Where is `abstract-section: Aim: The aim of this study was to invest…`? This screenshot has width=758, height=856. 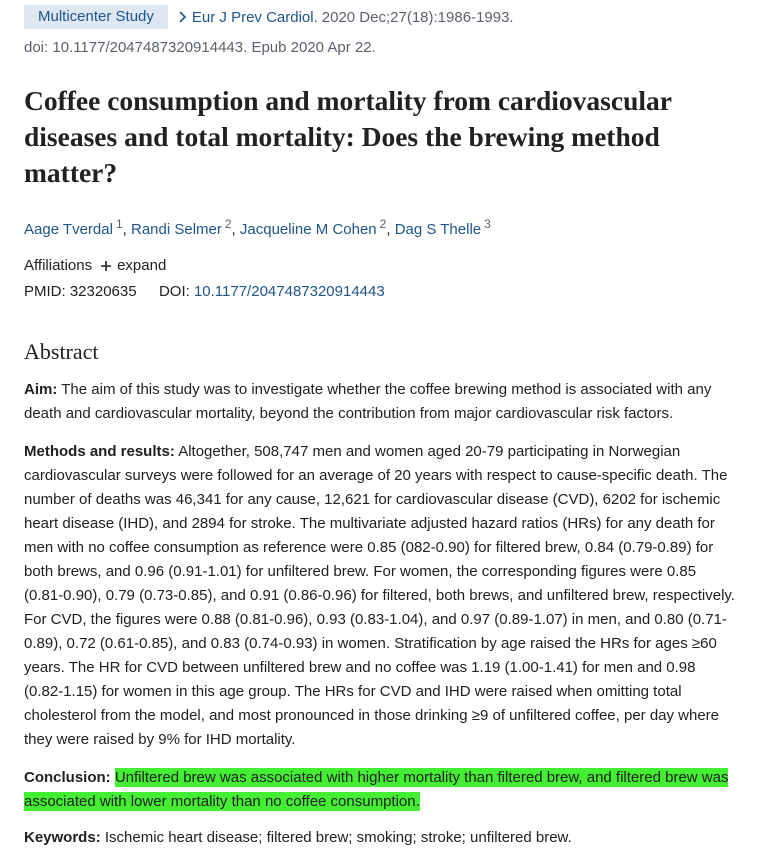 abstract-section: Aim: The aim of this study was to invest… is located at coordinates (380, 402).